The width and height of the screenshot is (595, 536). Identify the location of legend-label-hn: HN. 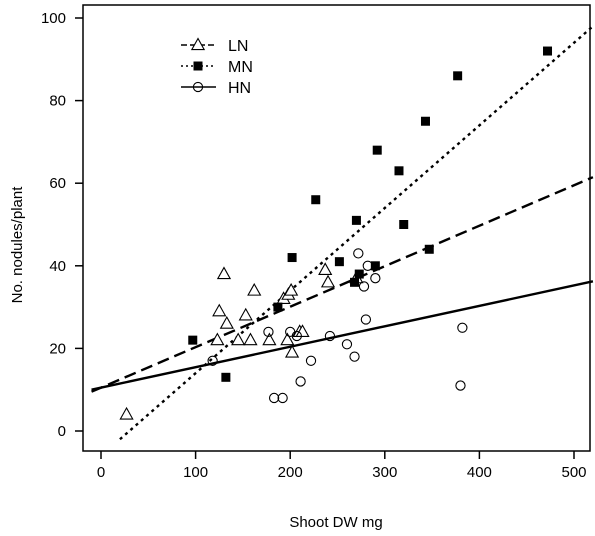
(239, 88).